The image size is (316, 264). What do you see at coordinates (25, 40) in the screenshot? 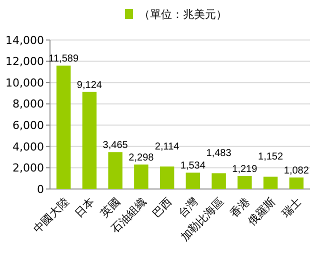
I see `y-tick-label: 14,000` at bounding box center [25, 40].